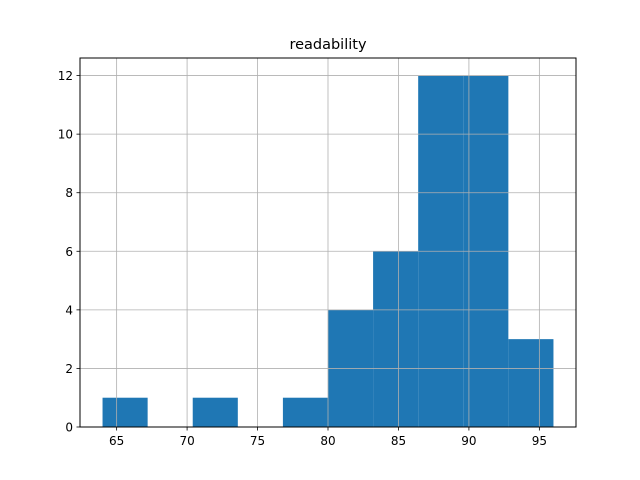 Image resolution: width=640 pixels, height=480 pixels. Describe the element at coordinates (257, 441) in the screenshot. I see `x-tick-label: 75` at that location.